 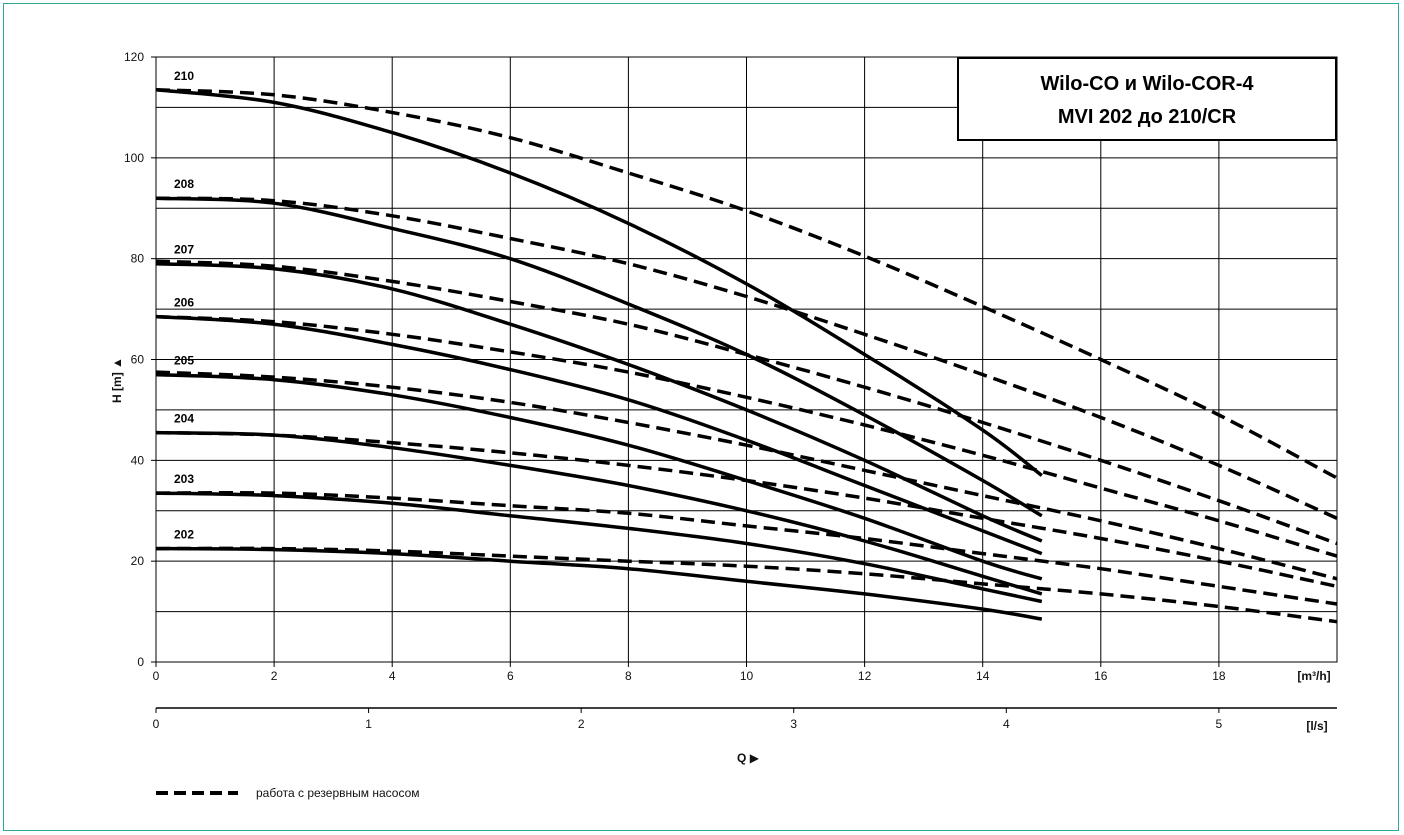 What do you see at coordinates (1101, 676) in the screenshot?
I see `x-tick-label: 16` at bounding box center [1101, 676].